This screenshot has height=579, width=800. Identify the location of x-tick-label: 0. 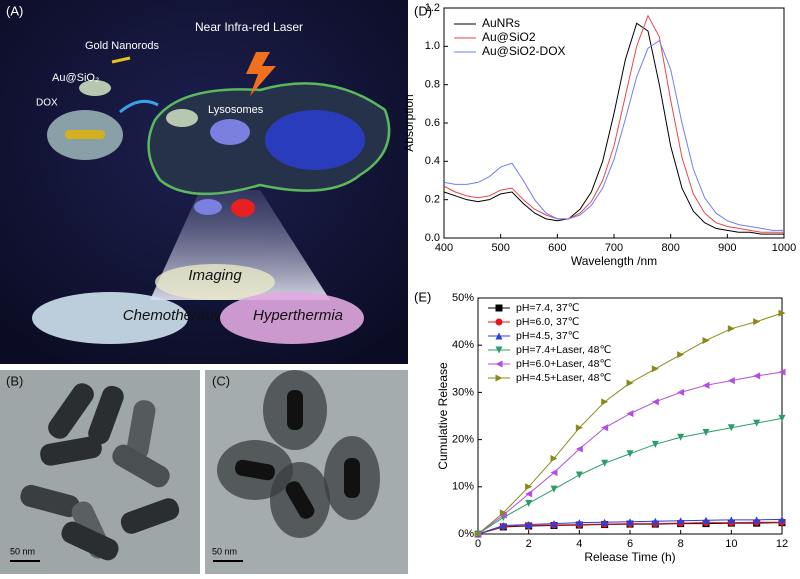
(478, 544).